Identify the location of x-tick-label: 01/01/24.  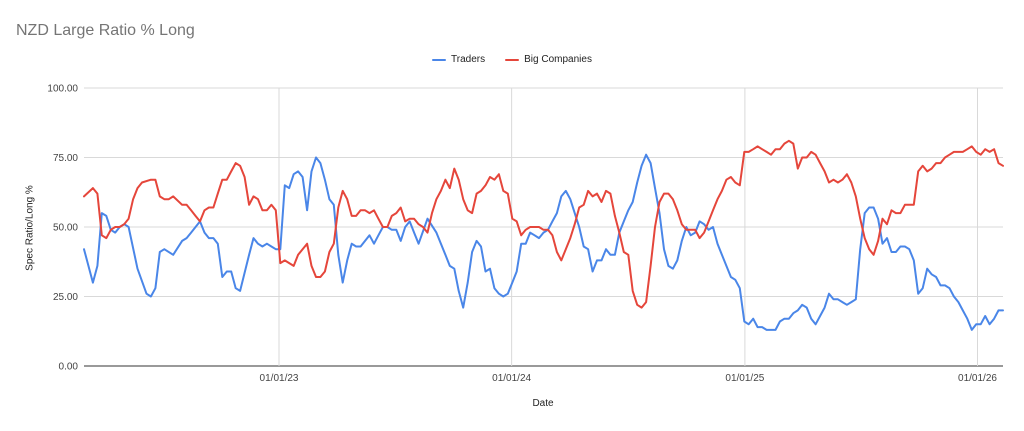
(511, 378).